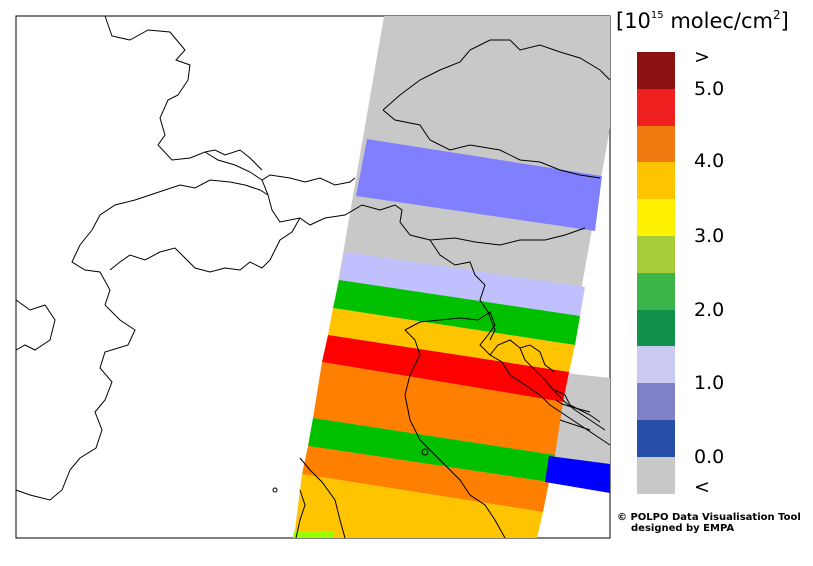 The image size is (813, 566). What do you see at coordinates (709, 383) in the screenshot?
I see `legend-tick-1: 1.0` at bounding box center [709, 383].